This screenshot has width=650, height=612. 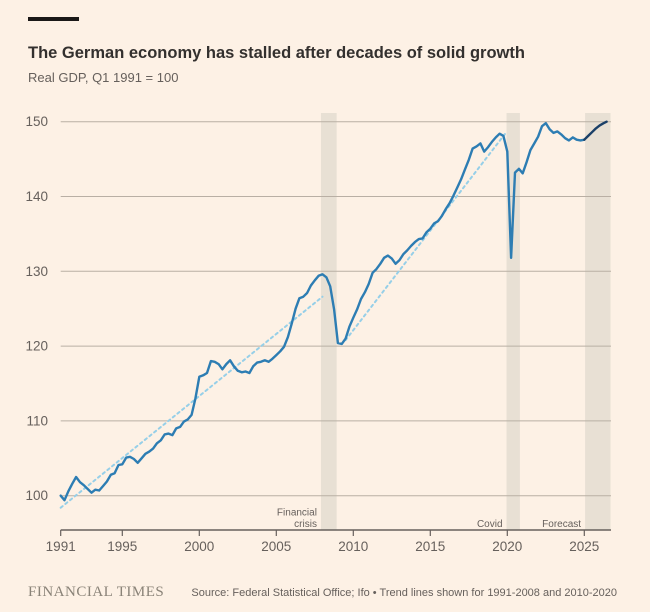 I want to click on x-tick-label: 1991, so click(x=61, y=546).